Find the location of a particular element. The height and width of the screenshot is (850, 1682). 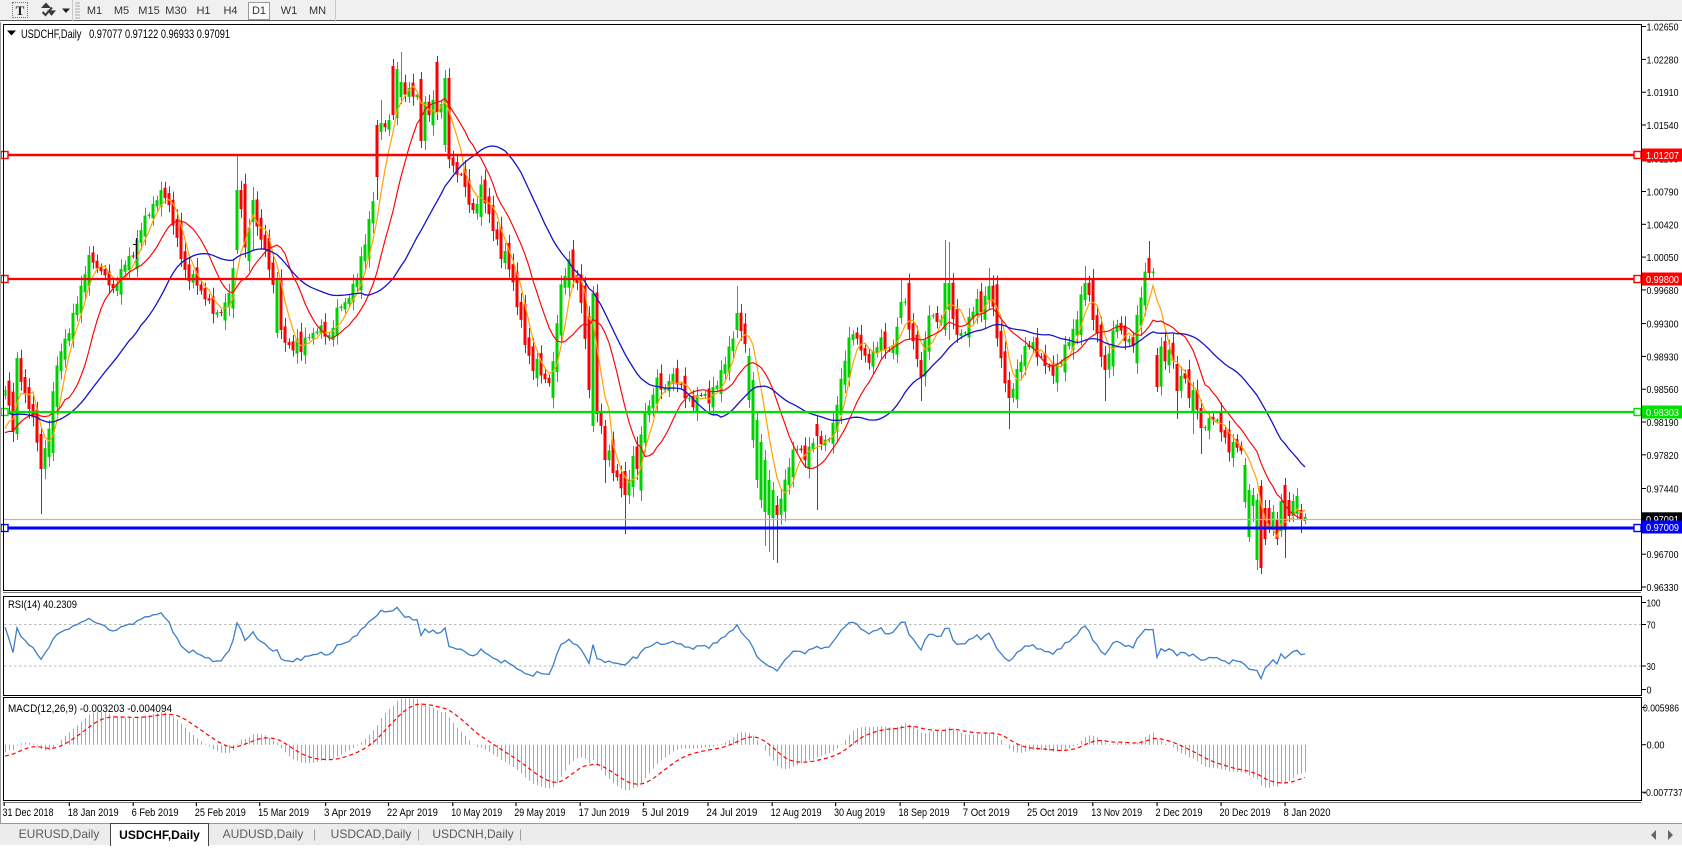

svg-text: 0.99300 is located at coordinates (1663, 325).